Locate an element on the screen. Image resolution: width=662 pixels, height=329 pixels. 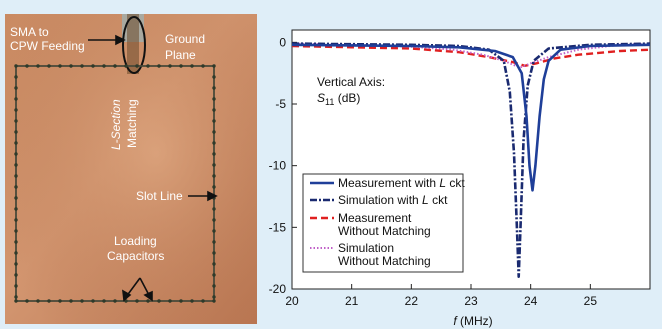
label-slot-line: Slot Line is located at coordinates (159, 196).